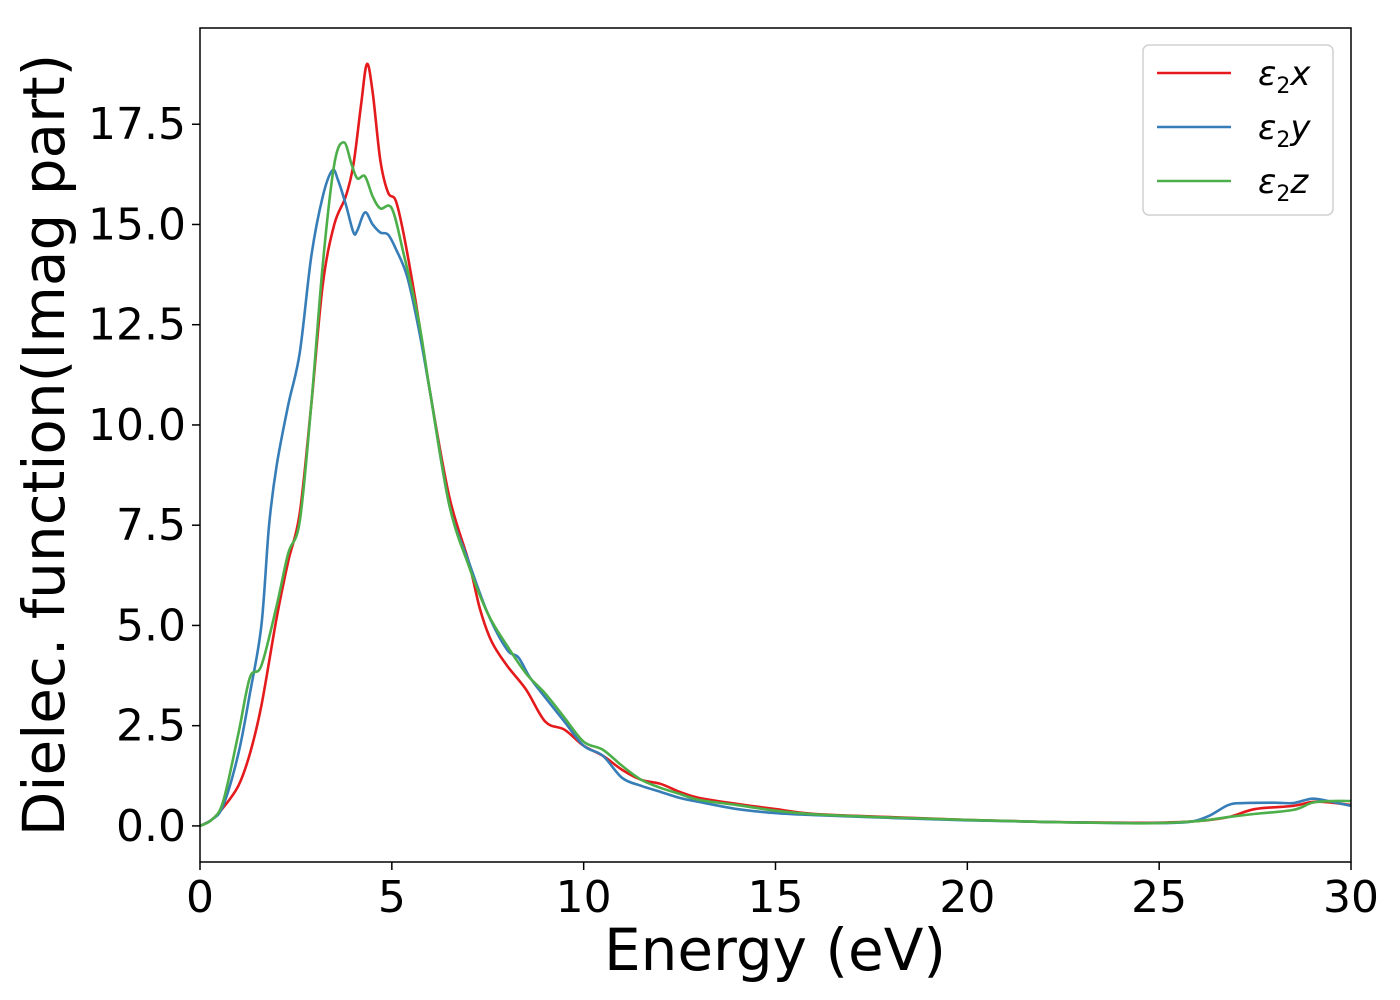 Image resolution: width=1400 pixels, height=1000 pixels. Describe the element at coordinates (392, 897) in the screenshot. I see `x-tick-label: 5` at that location.